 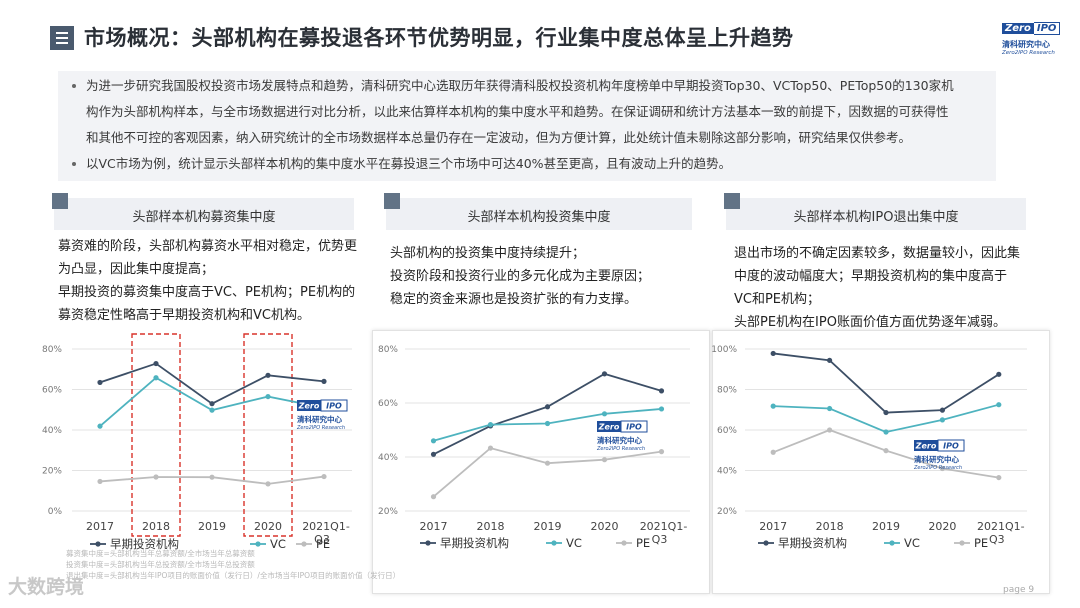 I want to click on y-tick-label: 0%, so click(x=55, y=512).